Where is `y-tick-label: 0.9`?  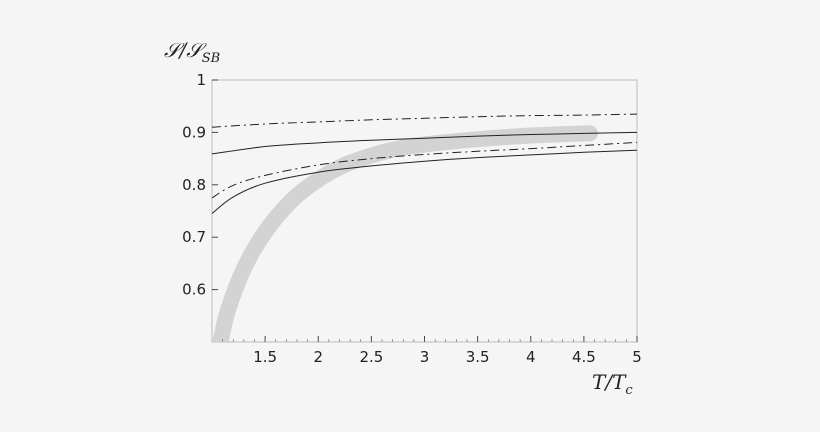
y-tick-label: 0.9 is located at coordinates (194, 132).